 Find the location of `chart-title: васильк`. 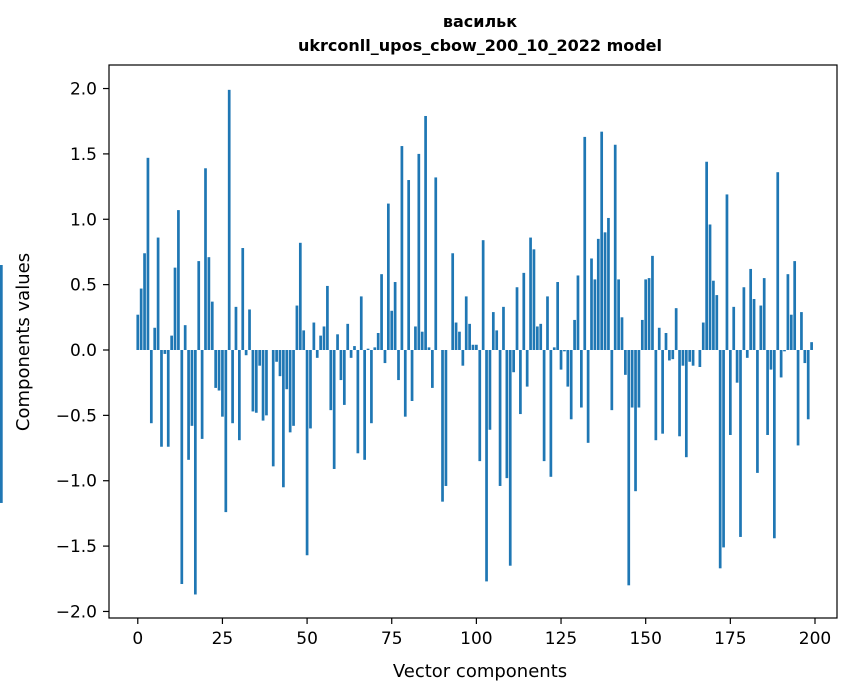

chart-title: васильк is located at coordinates (480, 21).